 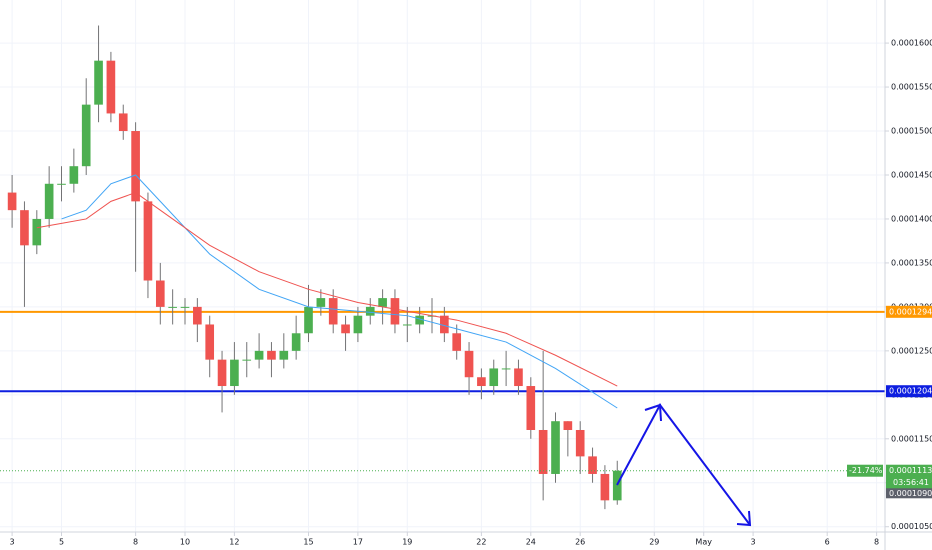 What do you see at coordinates (911, 482) in the screenshot?
I see `countdown-label: 03:56:41` at bounding box center [911, 482].